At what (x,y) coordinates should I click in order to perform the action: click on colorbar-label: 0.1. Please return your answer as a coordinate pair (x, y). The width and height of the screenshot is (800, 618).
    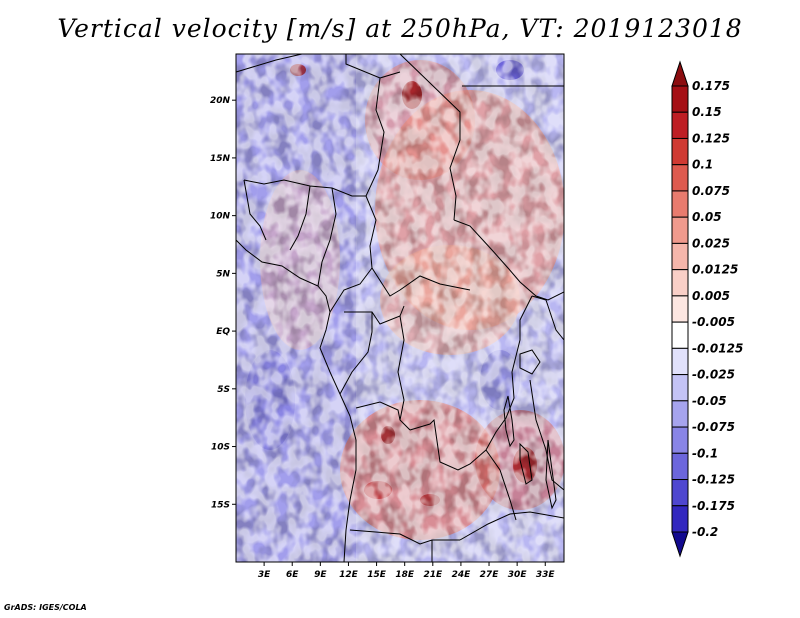
    Looking at the image, I should click on (702, 165).